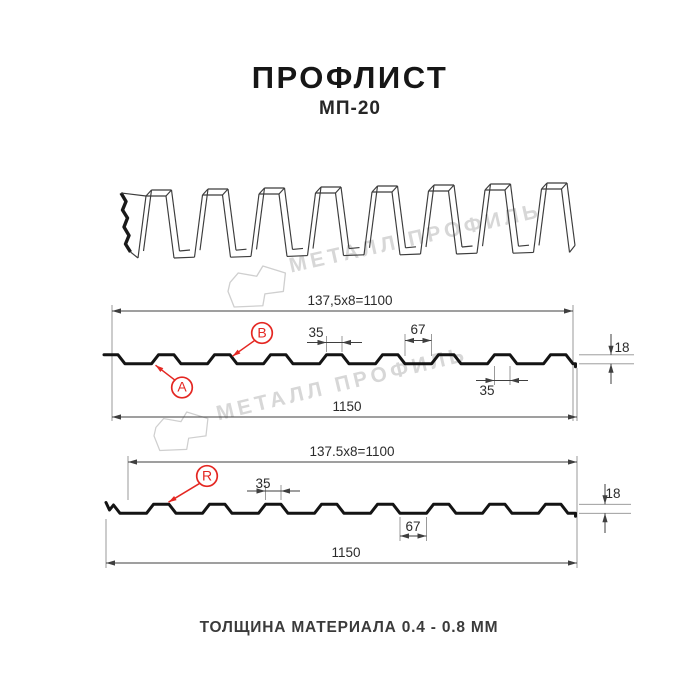  Describe the element at coordinates (347, 406) in the screenshot. I see `dim-total-width-1150: 1150` at that location.